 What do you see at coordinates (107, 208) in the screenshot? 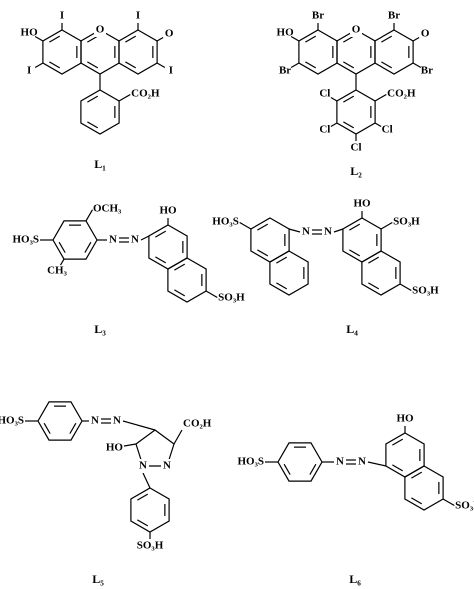
I see `atom-label: OCH₃` at bounding box center [107, 208].